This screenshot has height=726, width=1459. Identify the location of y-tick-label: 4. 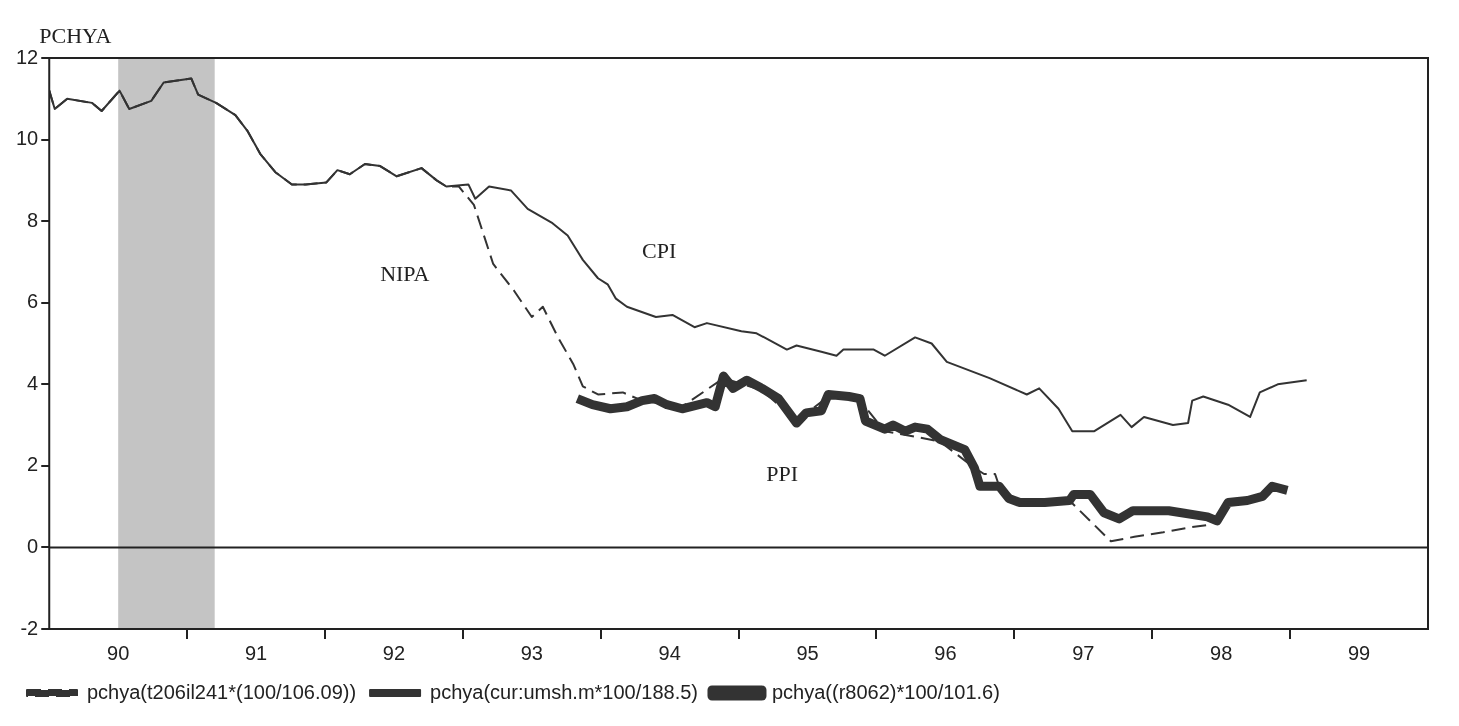
(33, 382).